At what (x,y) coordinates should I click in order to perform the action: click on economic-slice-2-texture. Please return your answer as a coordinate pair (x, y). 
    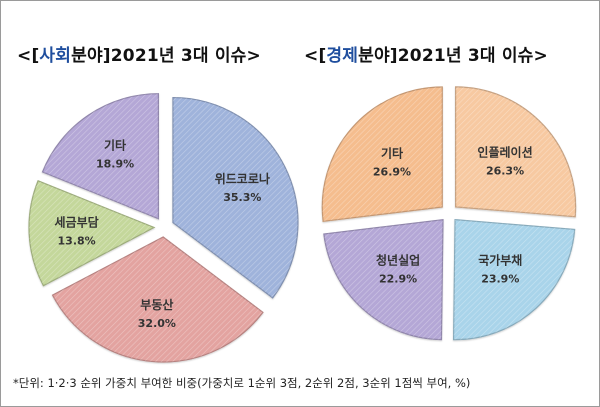
    Looking at the image, I should click on (514, 279).